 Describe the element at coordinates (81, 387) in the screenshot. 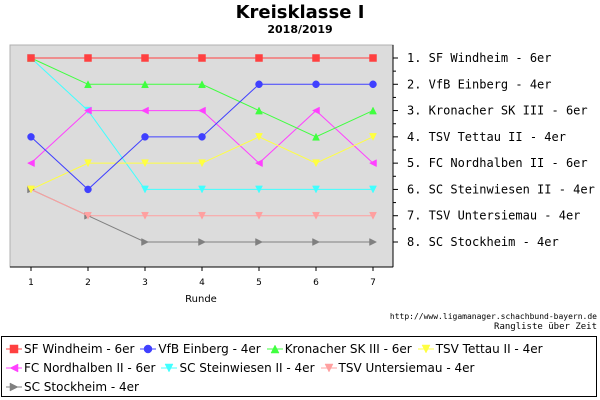

I see `legend-label: SC Stockheim - 4er` at that location.